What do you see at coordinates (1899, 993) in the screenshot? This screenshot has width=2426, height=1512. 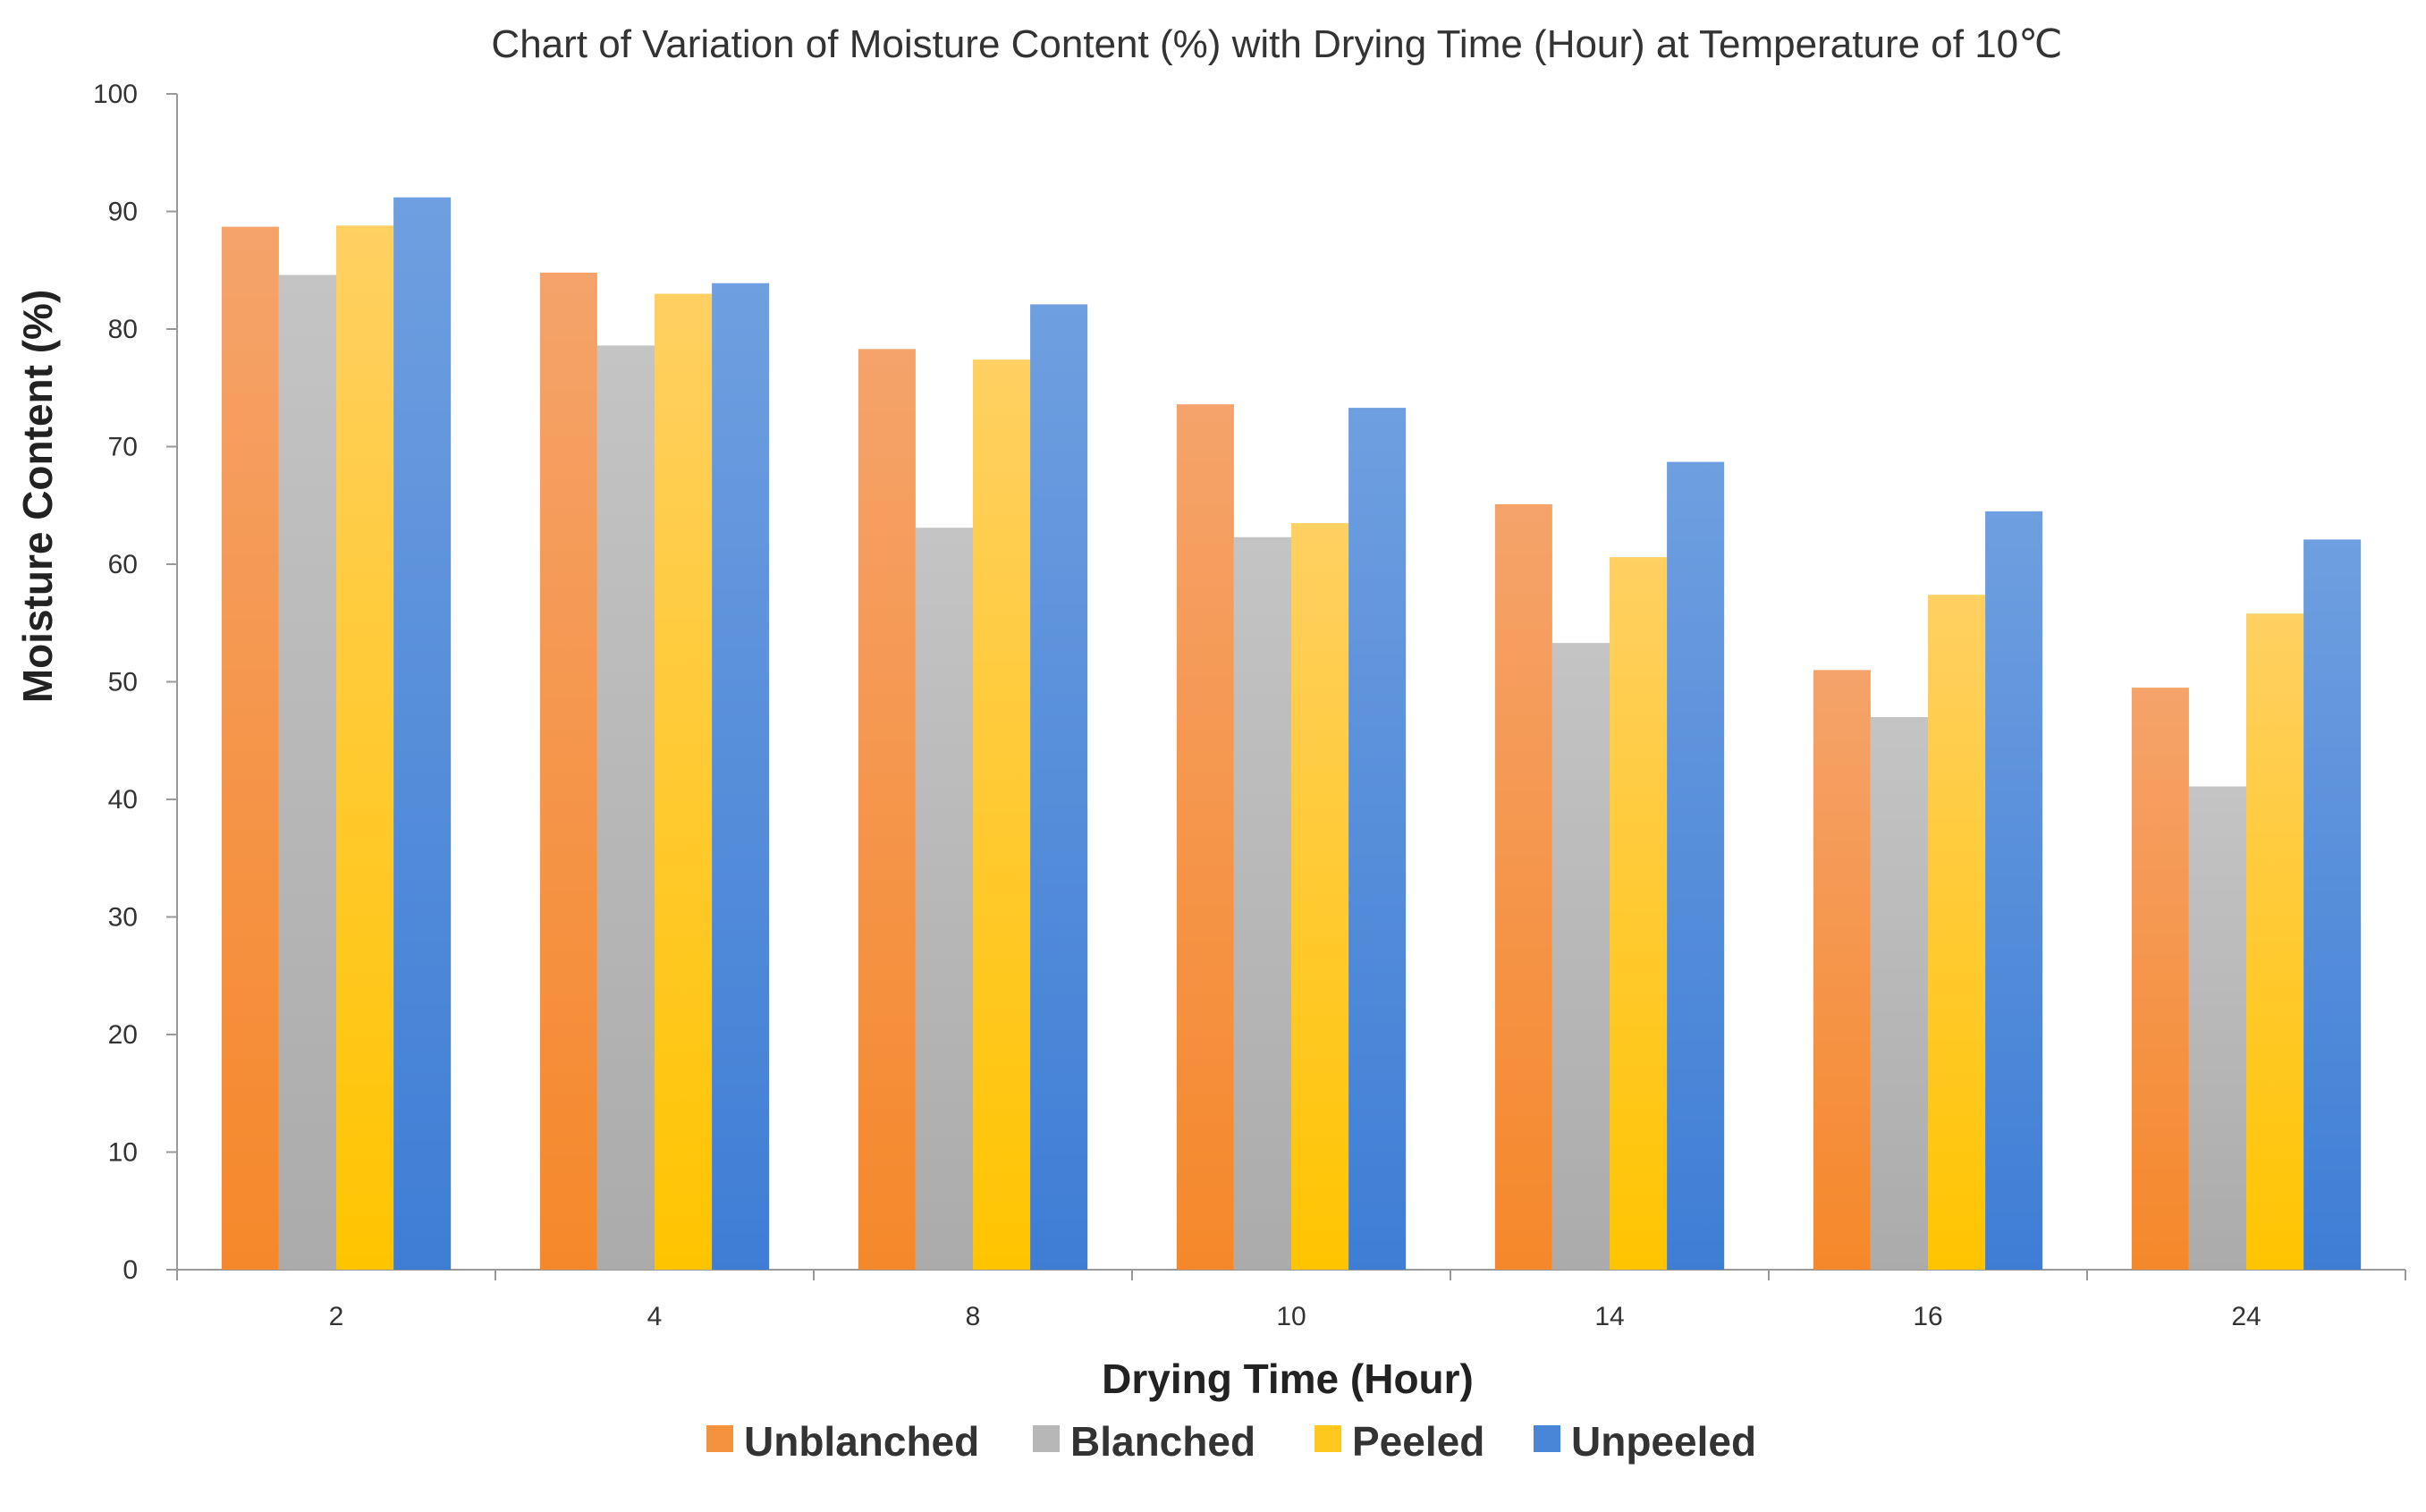 I see `bar-blanched-16h` at bounding box center [1899, 993].